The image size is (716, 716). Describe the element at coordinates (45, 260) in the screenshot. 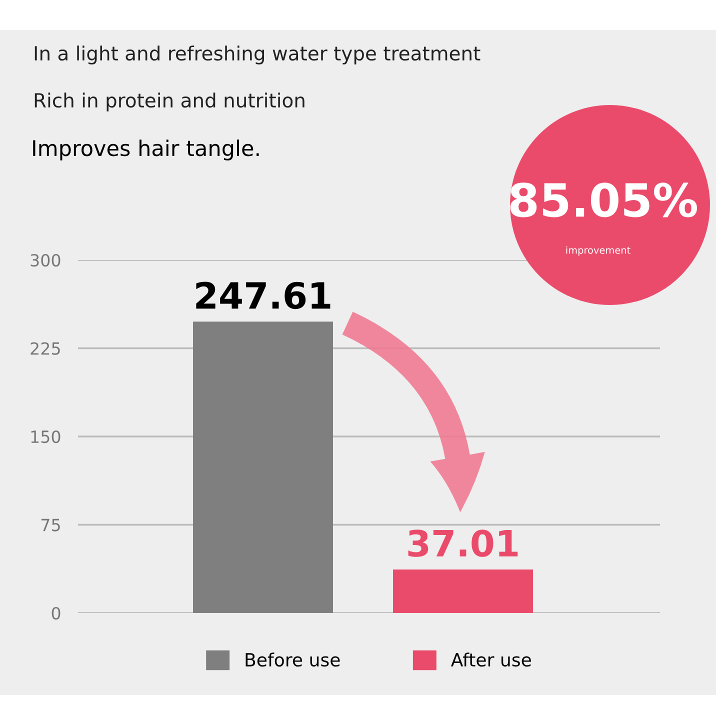

I see `y-tick-label: 300` at that location.